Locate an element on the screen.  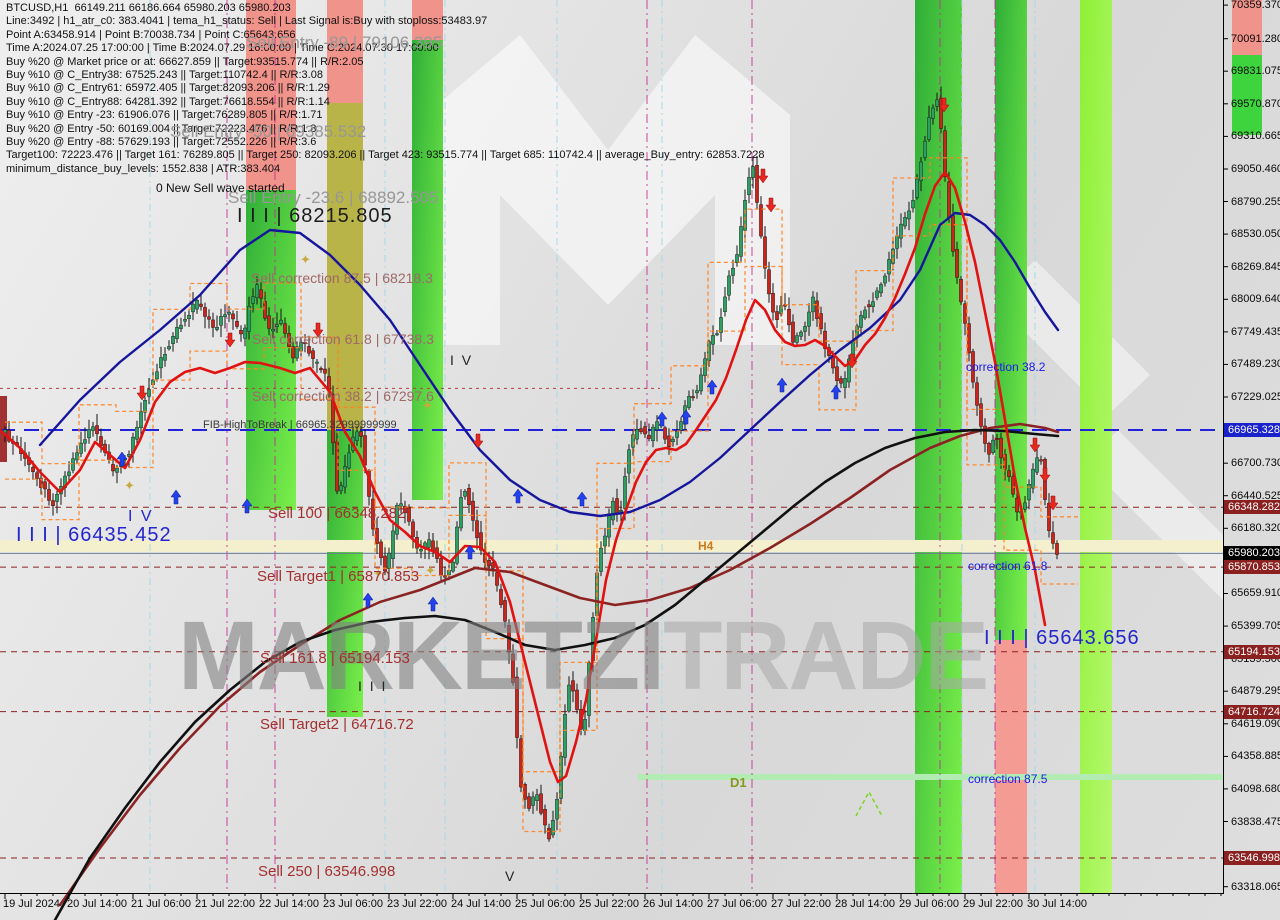
price-tick-label: 65659.910 is located at coordinates (1255, 593).